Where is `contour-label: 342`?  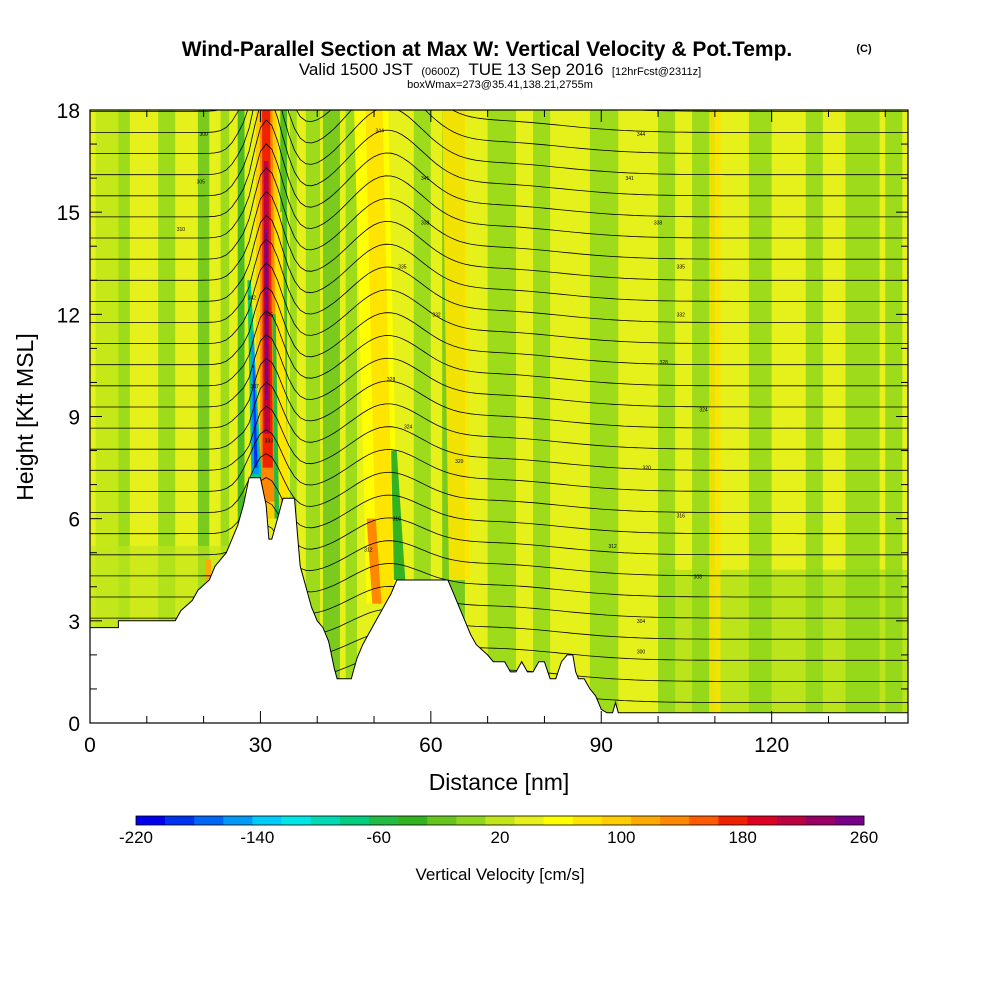 contour-label: 342 is located at coordinates (252, 298).